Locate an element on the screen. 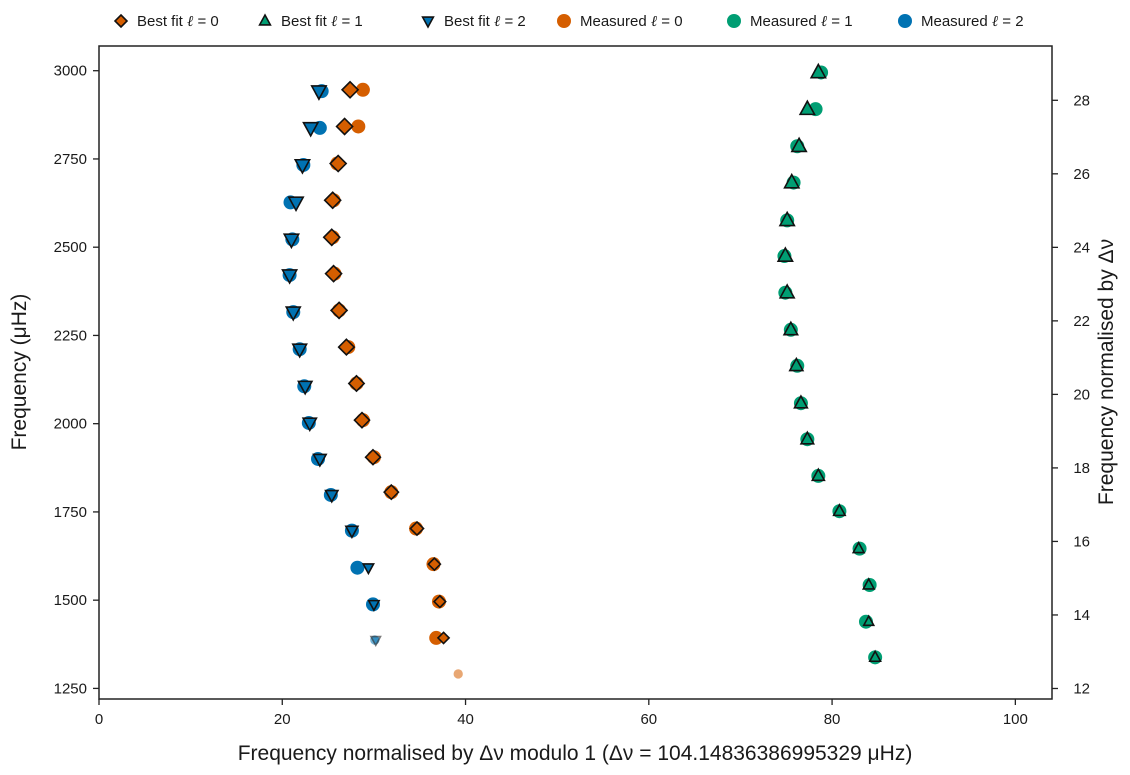 The height and width of the screenshot is (775, 1130). legend-item: Measured ℓ = 2 is located at coordinates (961, 21).